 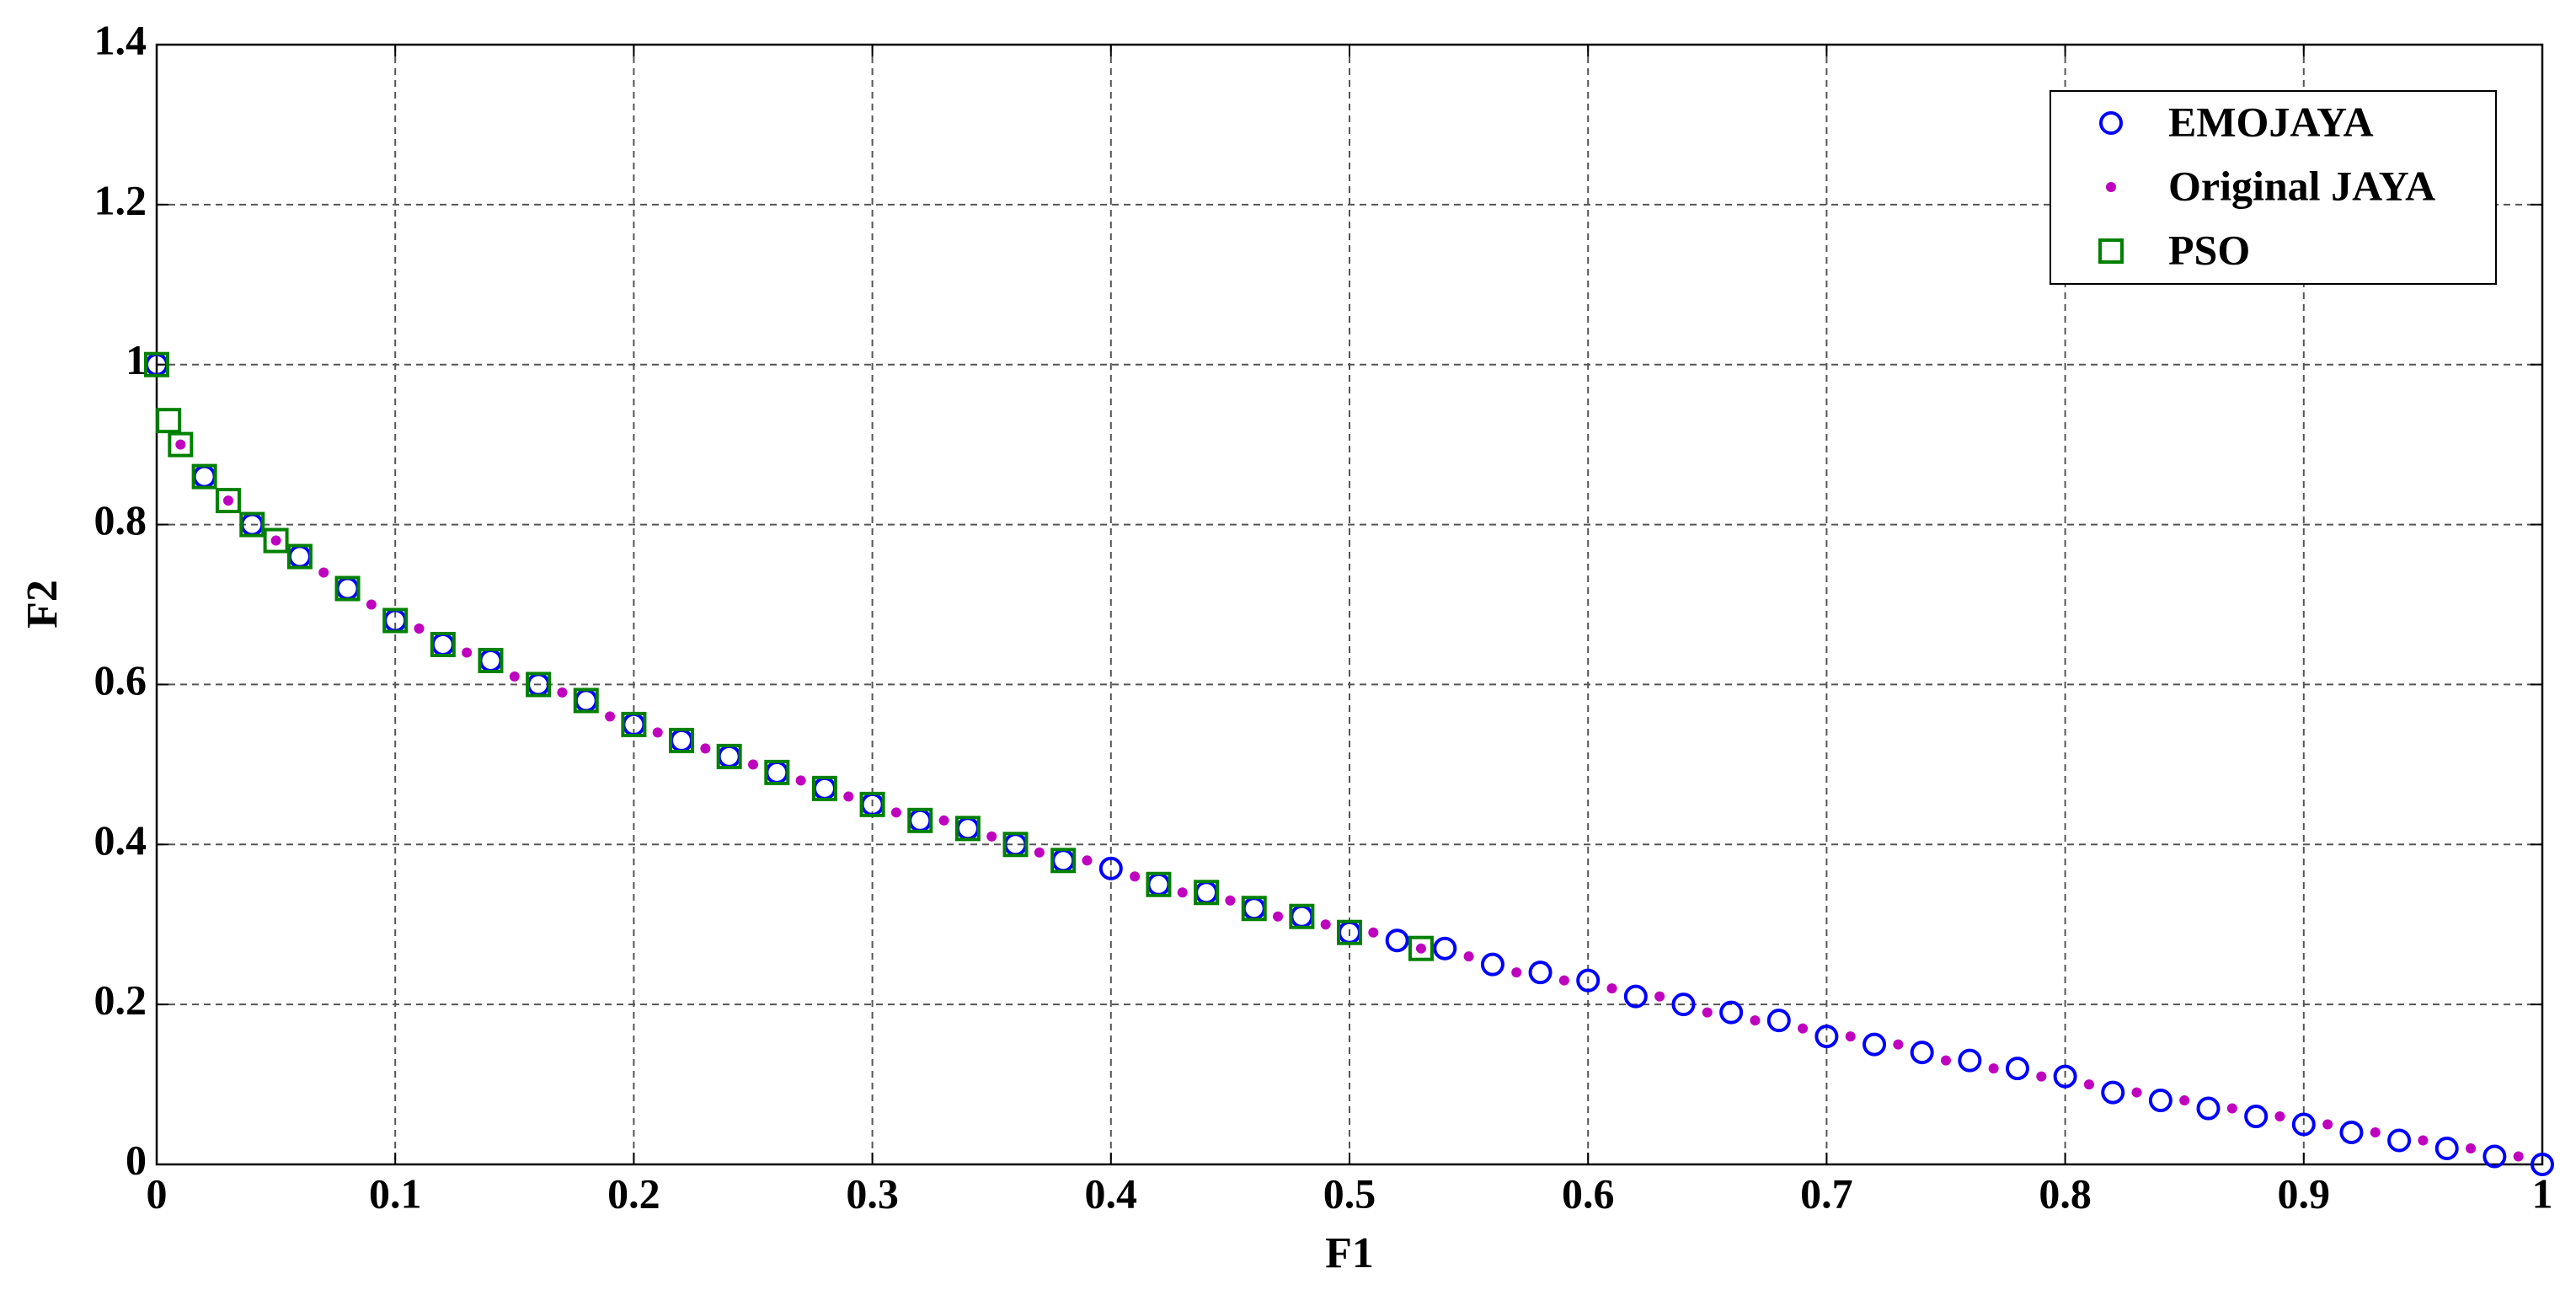 I want to click on y-tick-label: 1.2, so click(x=120, y=199).